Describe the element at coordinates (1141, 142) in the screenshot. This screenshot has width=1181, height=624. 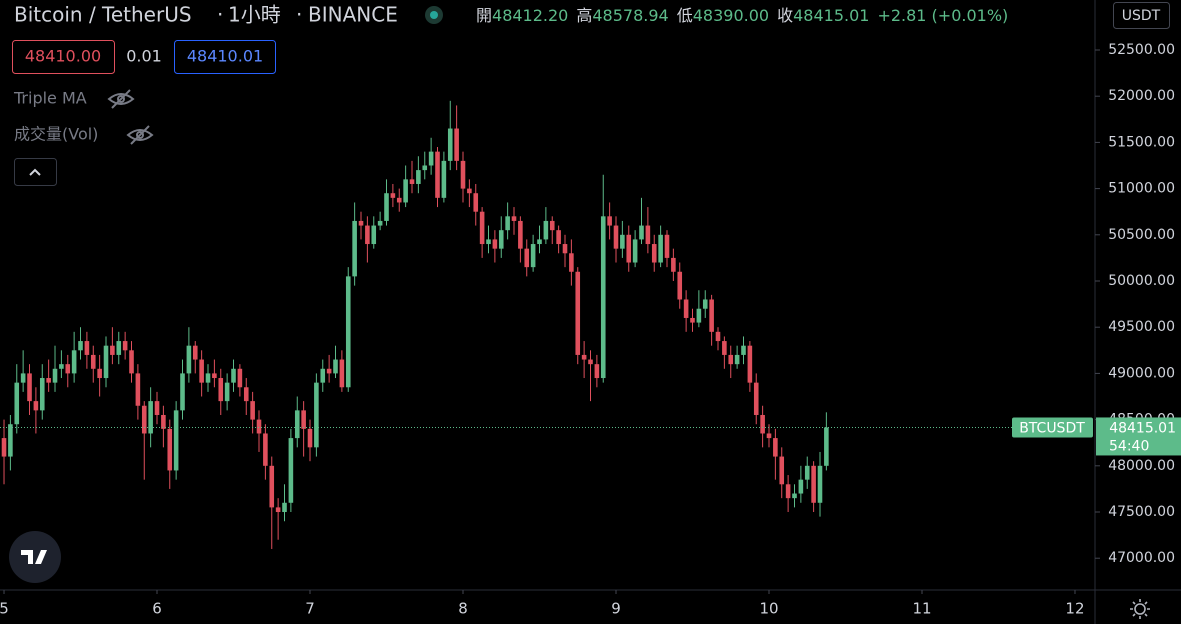
I see `y-tick-label: 51500.00` at that location.